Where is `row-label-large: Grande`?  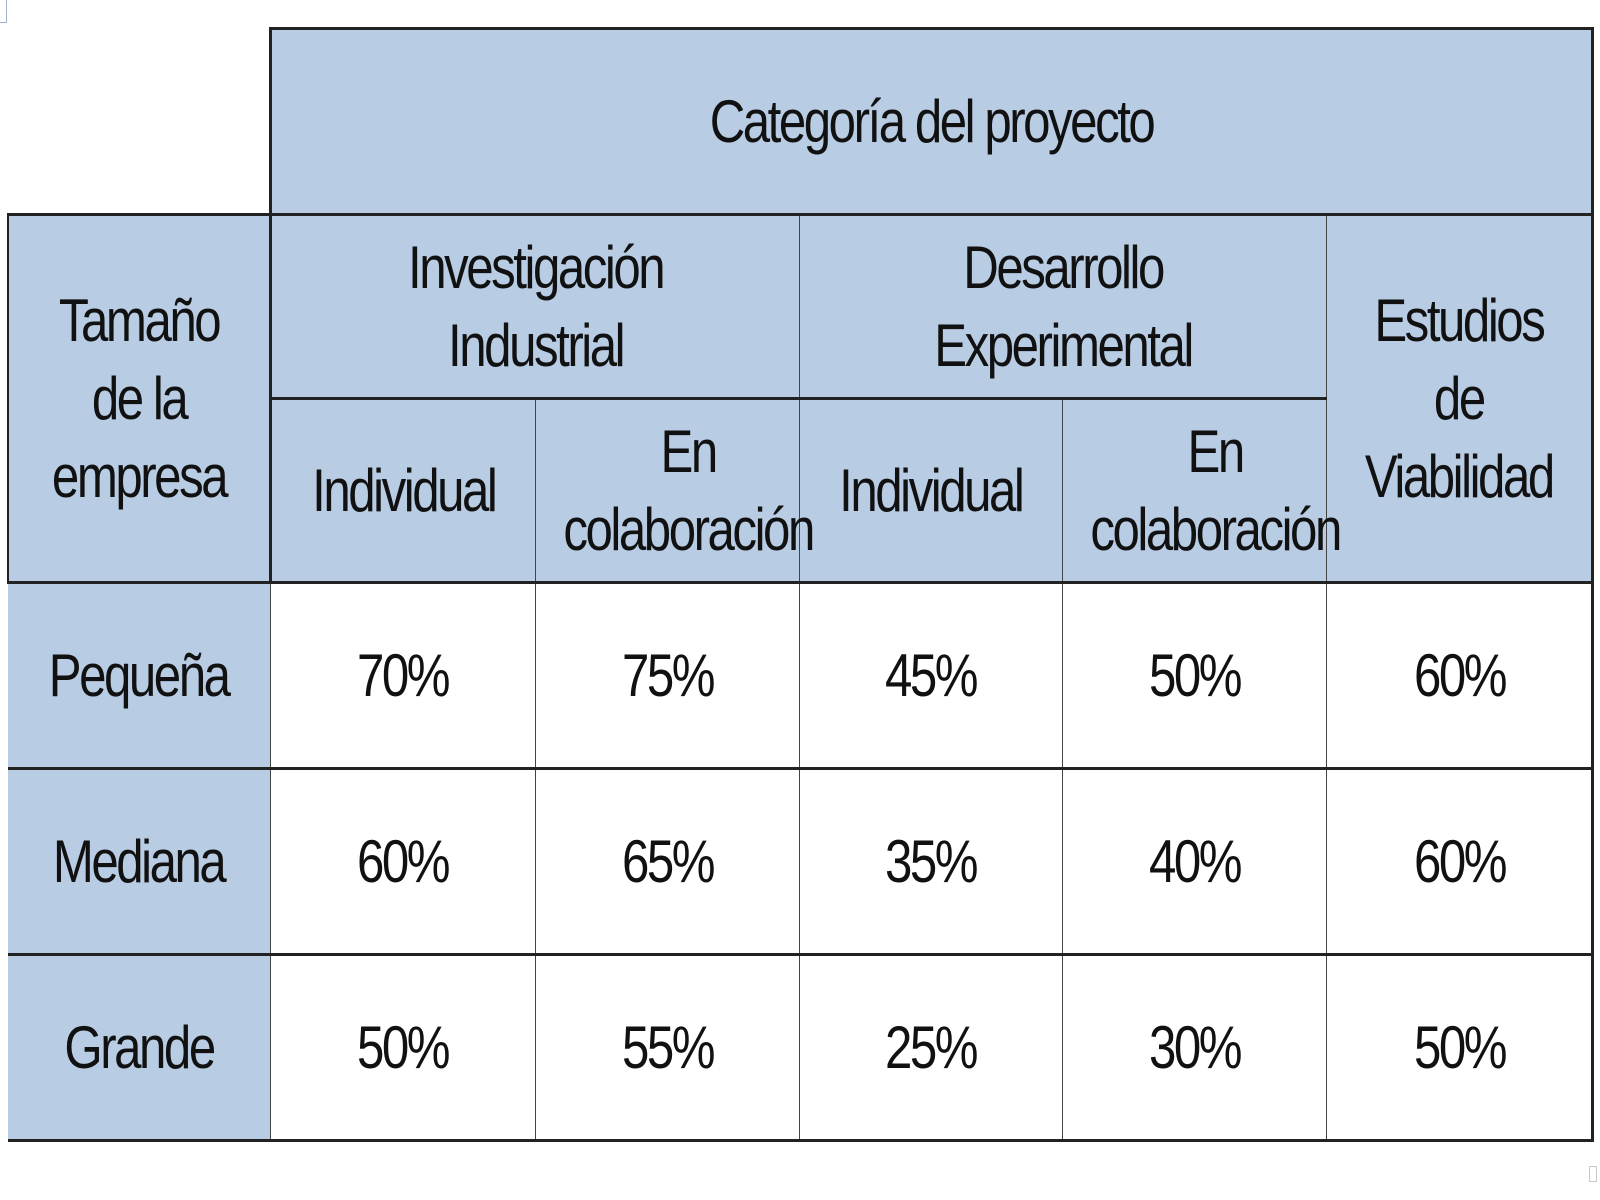
row-label-large: Grande is located at coordinates (139, 1047).